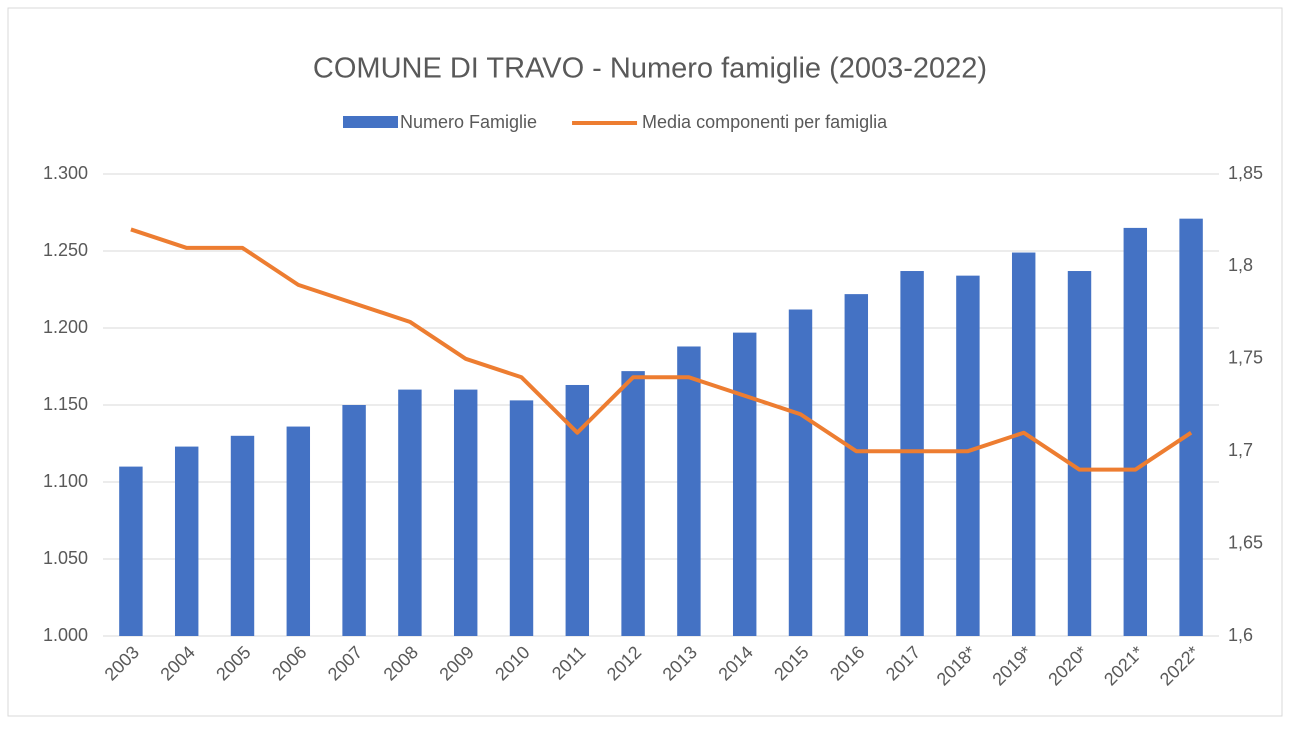 The width and height of the screenshot is (1290, 729). What do you see at coordinates (765, 122) in the screenshot?
I see `legend-label: Media componenti per famiglia` at bounding box center [765, 122].